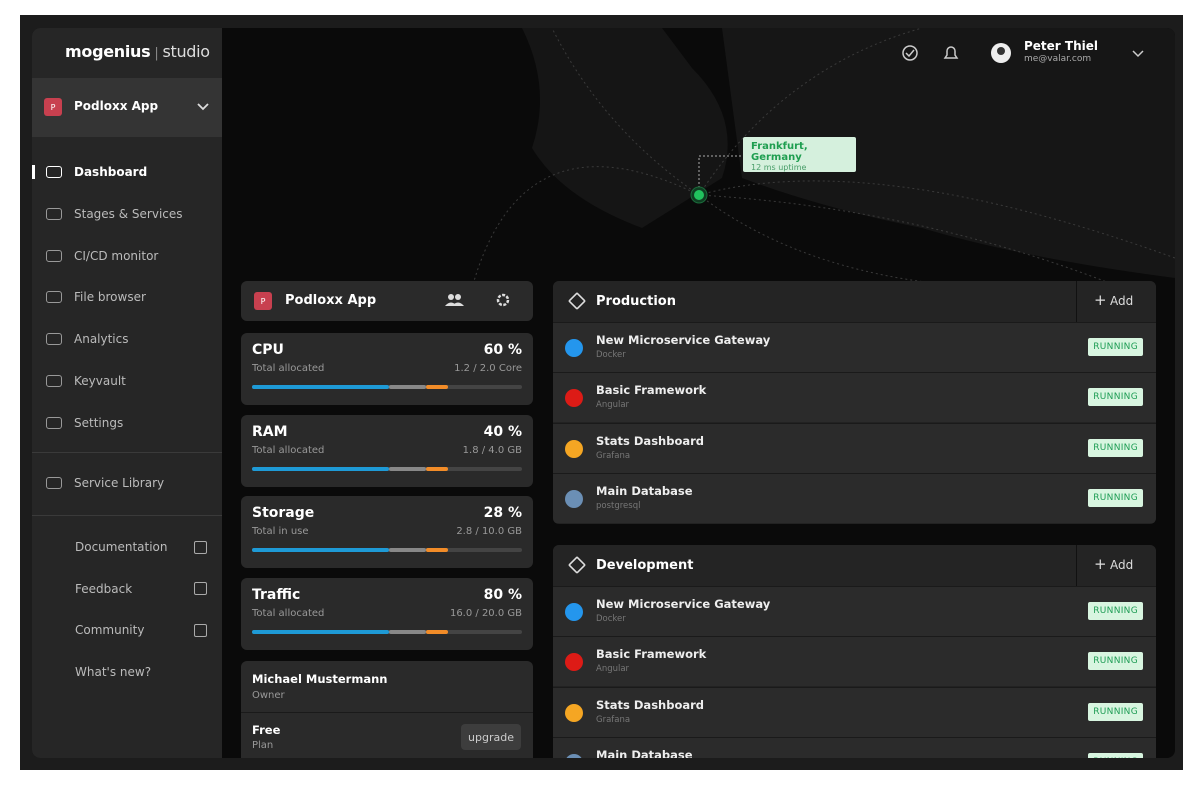 The image size is (1200, 785). Describe the element at coordinates (1001, 51) in the screenshot. I see `avatar-head` at that location.